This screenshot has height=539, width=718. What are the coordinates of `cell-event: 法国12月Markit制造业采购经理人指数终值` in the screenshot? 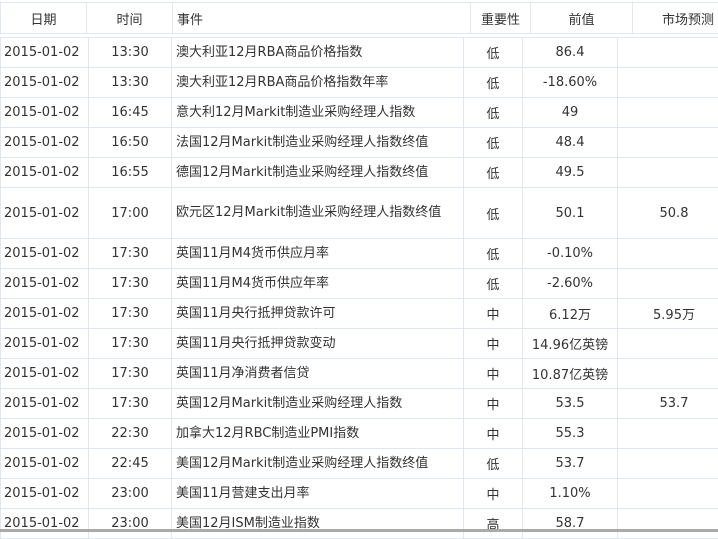 It's located at (318, 143).